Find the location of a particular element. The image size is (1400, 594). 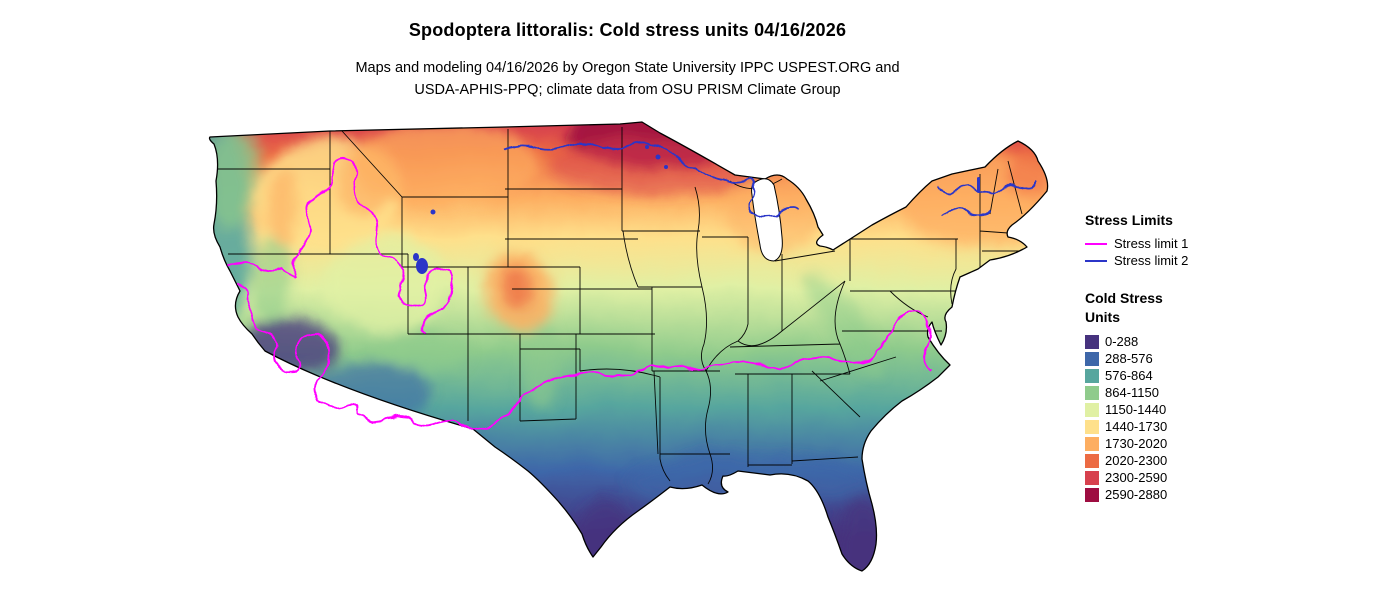

cold-stress-class-item: 2300-2590 is located at coordinates (1160, 477).